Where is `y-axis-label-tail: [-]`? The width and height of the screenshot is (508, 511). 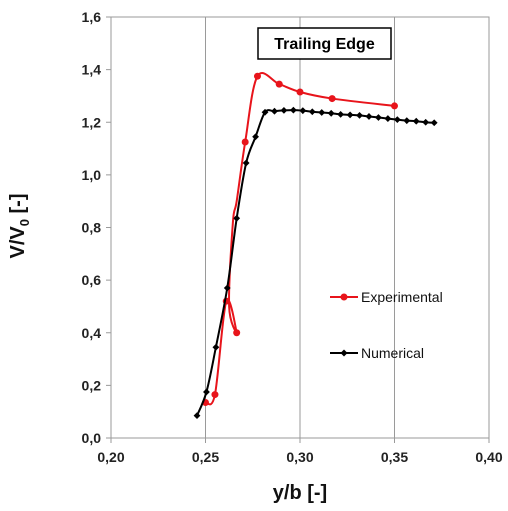 y-axis-label-tail: [-] is located at coordinates (18, 206).